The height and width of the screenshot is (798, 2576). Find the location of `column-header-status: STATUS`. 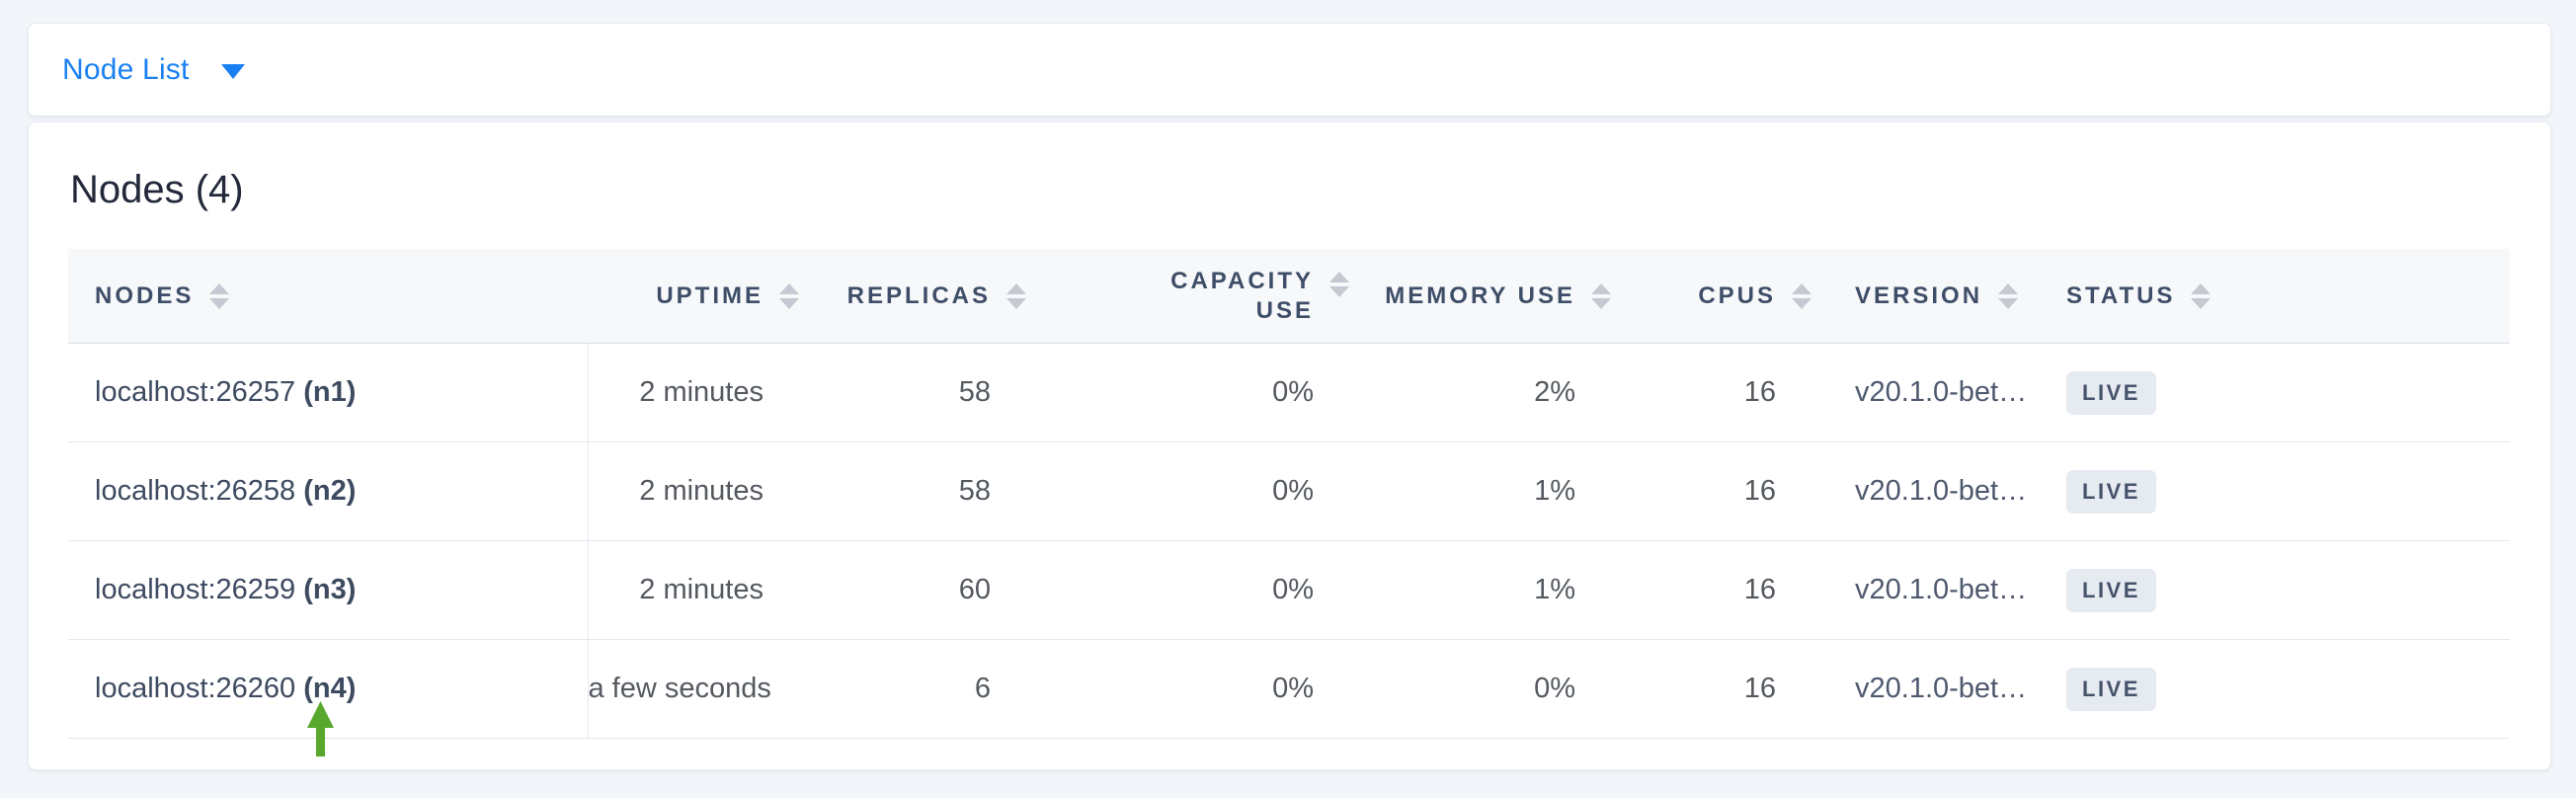

column-header-status: STATUS is located at coordinates (2278, 296).